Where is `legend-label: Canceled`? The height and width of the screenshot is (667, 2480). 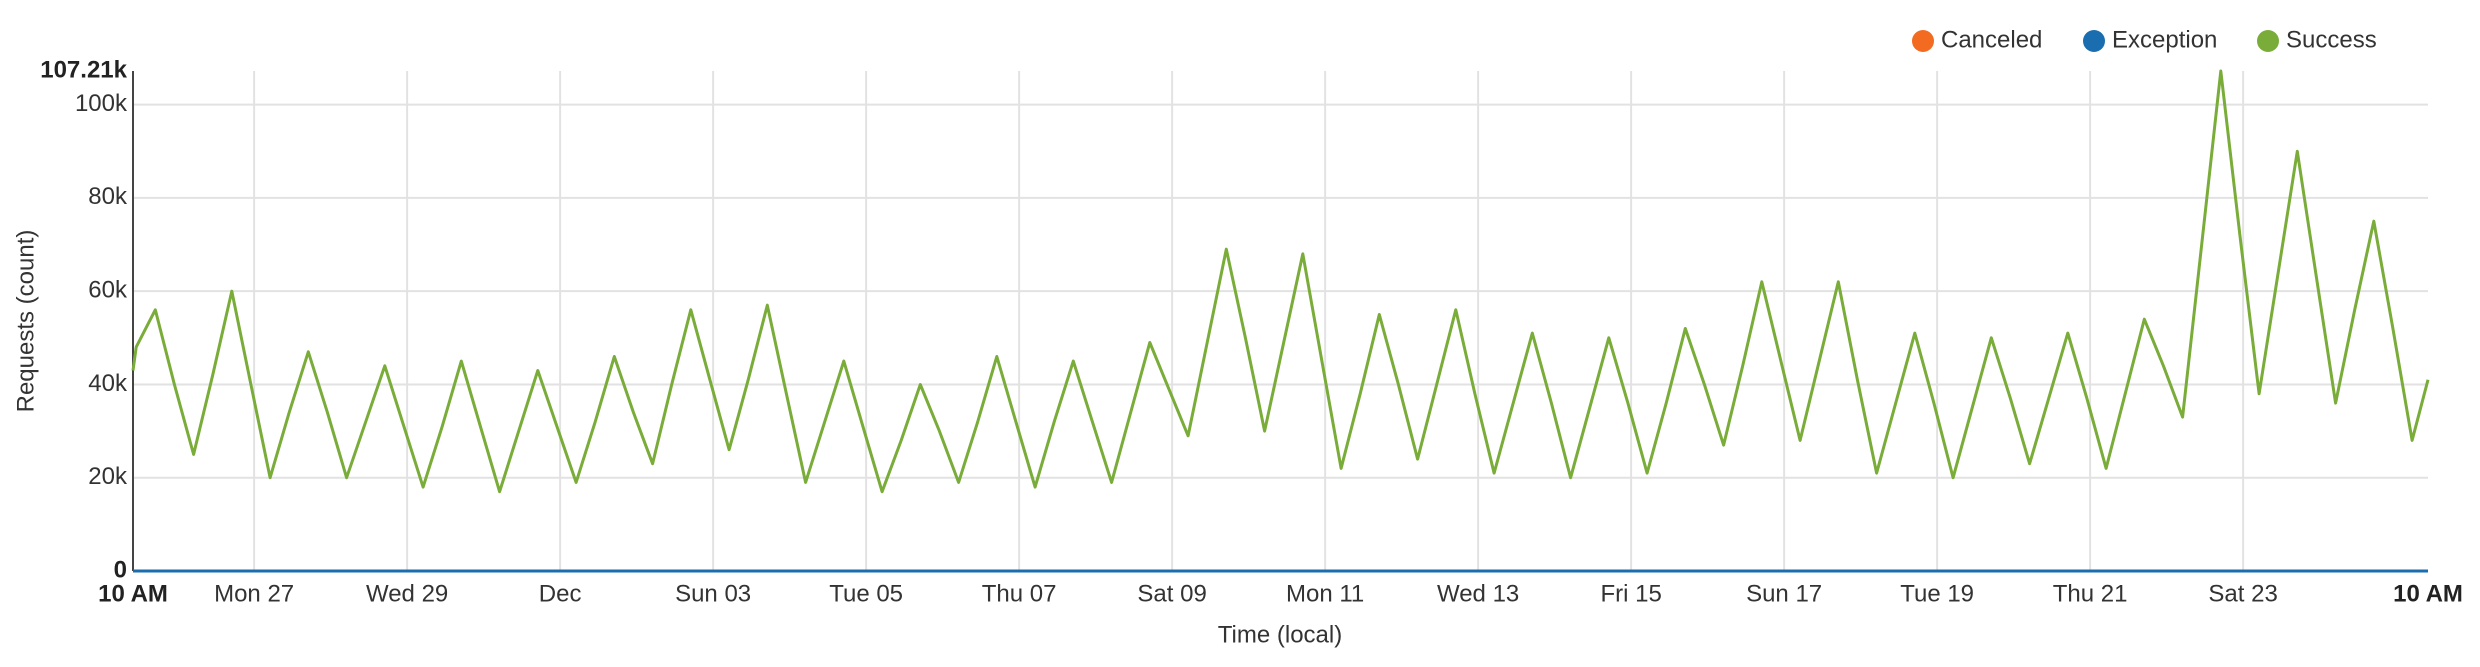
legend-label: Canceled is located at coordinates (1991, 39).